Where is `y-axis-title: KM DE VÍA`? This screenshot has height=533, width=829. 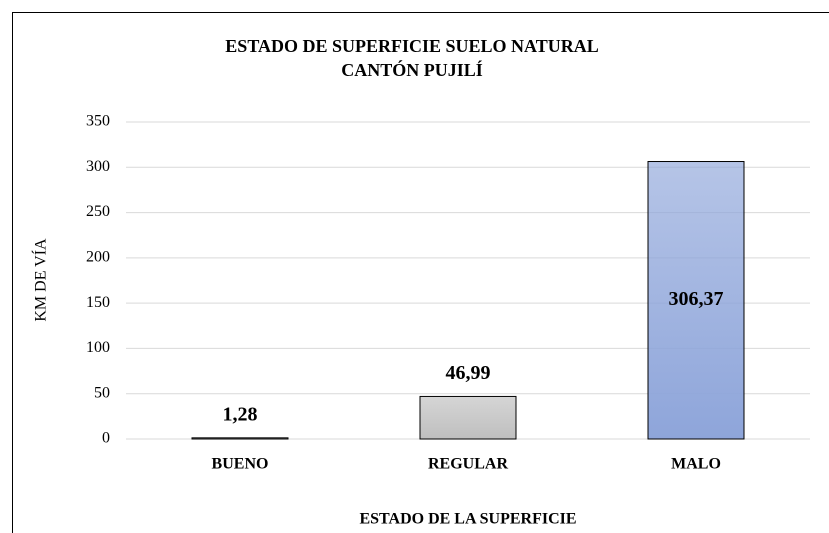
y-axis-title: KM DE VÍA is located at coordinates (40, 280).